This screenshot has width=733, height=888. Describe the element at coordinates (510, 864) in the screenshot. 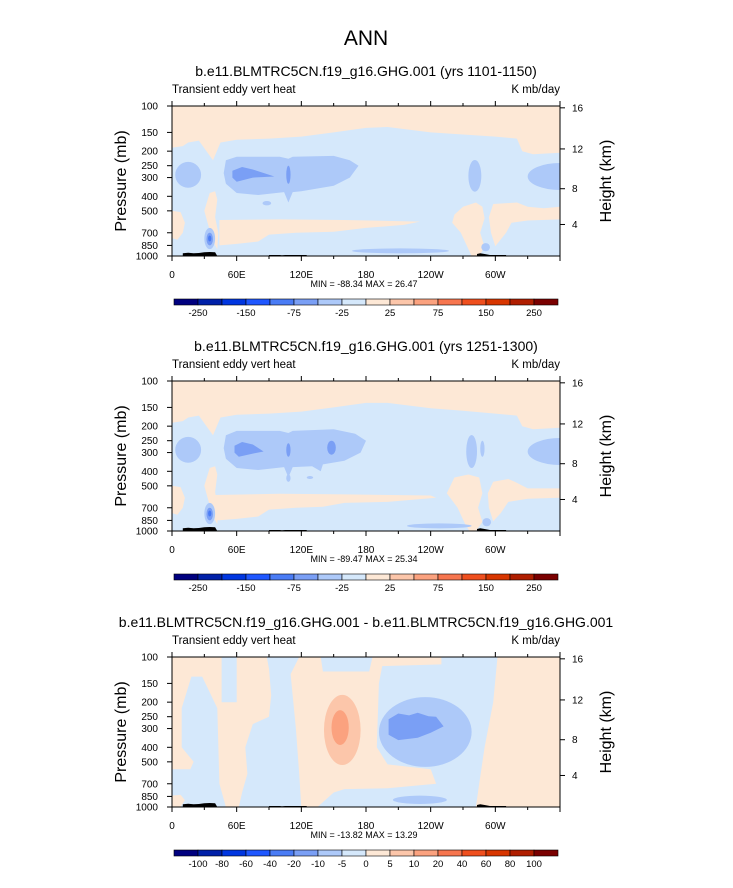

I see `colorbar-label: 80` at that location.